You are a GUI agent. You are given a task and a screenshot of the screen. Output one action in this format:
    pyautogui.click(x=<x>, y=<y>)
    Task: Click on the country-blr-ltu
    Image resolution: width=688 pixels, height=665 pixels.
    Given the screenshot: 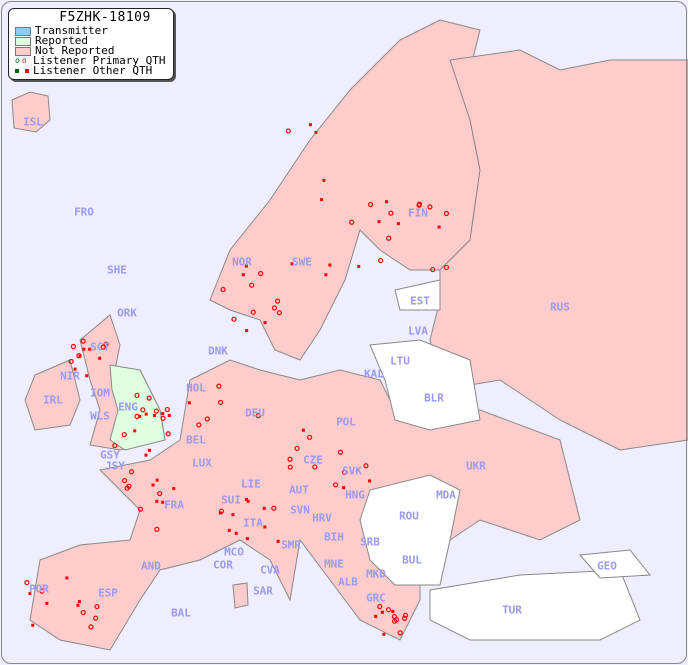 What is the action you would take?
    pyautogui.click(x=425, y=385)
    